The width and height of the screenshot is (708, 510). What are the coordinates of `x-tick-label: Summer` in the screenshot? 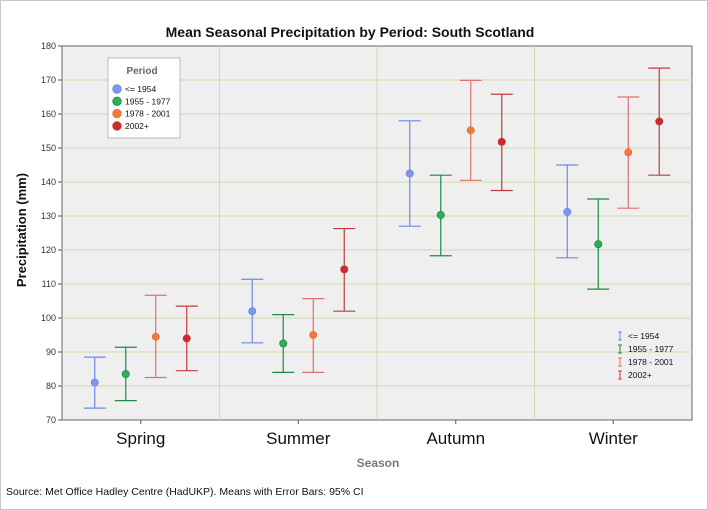 It's located at (298, 438).